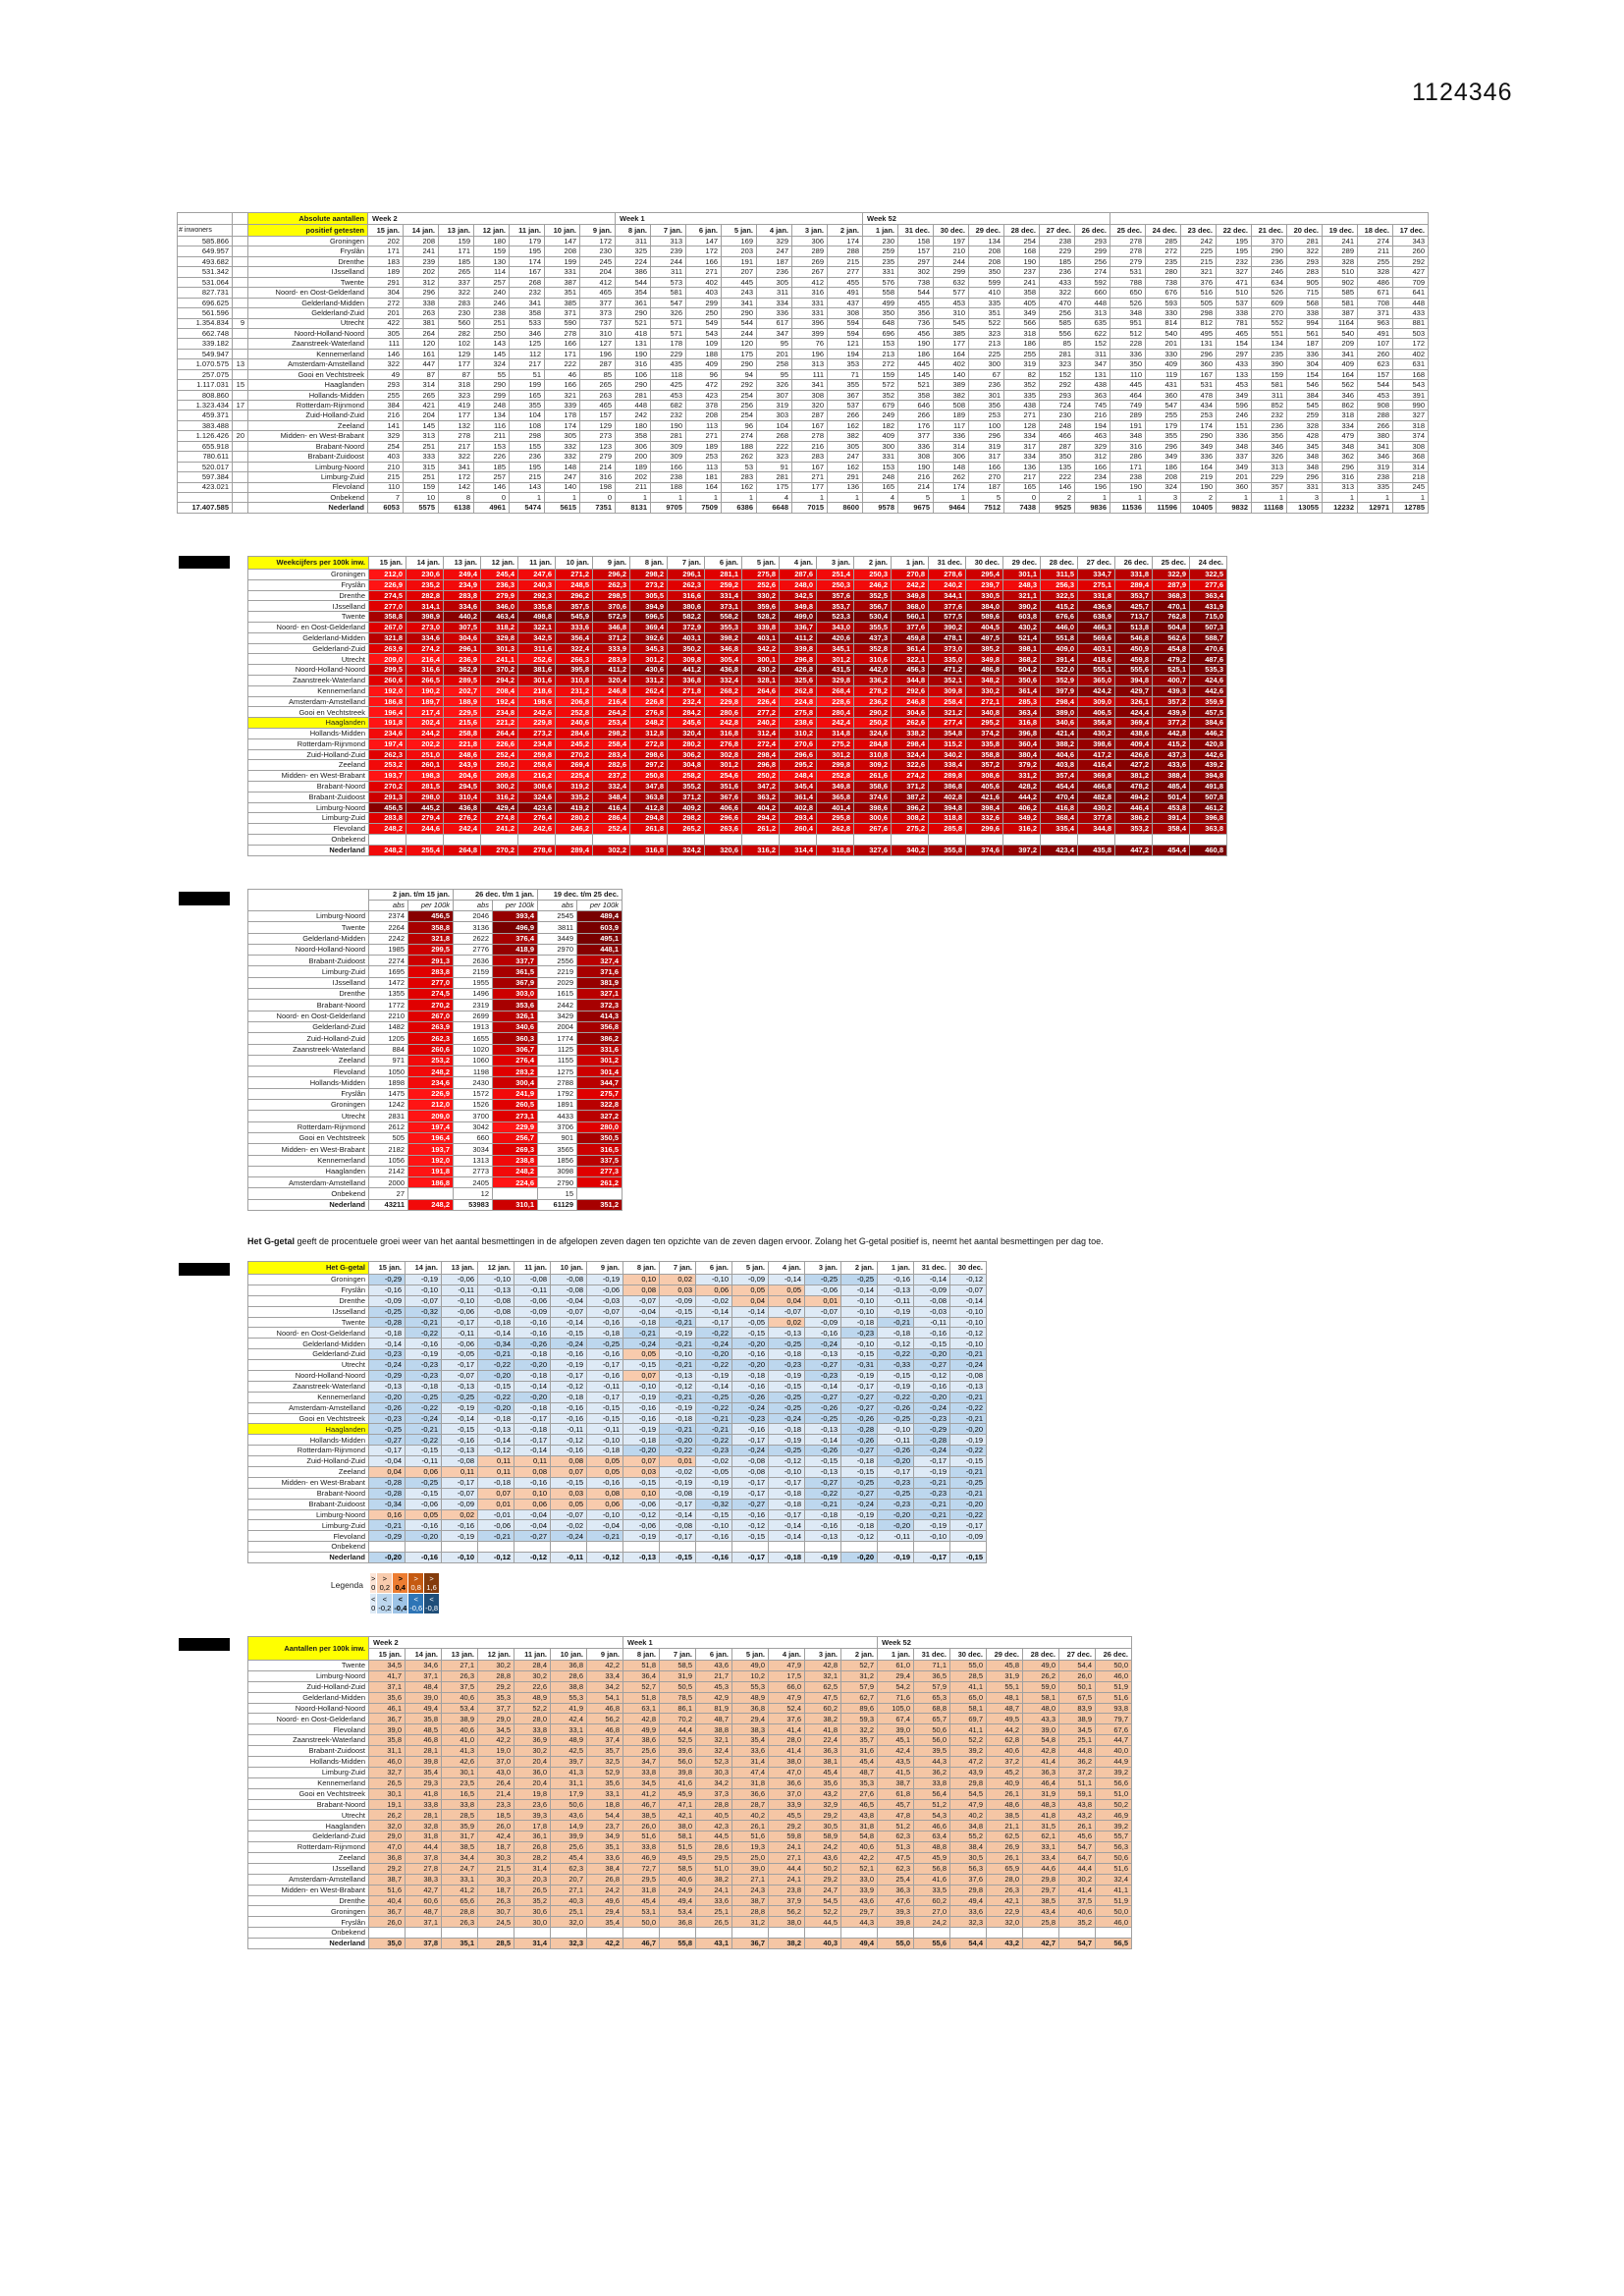  Describe the element at coordinates (1059, 563) in the screenshot. I see `date-column-header: 28 dec.` at that location.